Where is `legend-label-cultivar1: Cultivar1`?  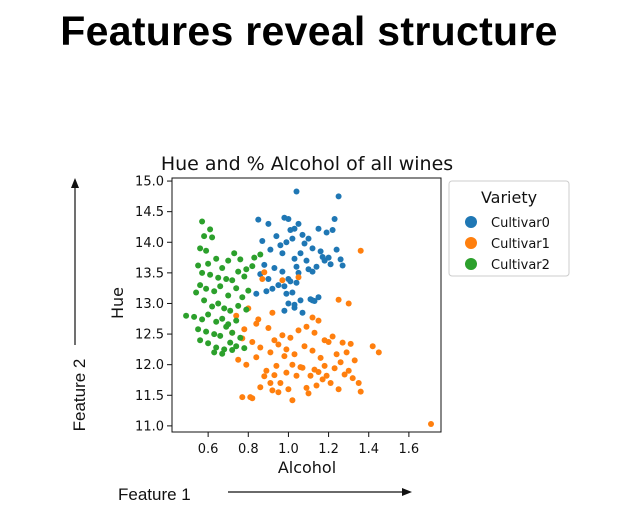
legend-label-cultivar1: Cultivar1 is located at coordinates (520, 244).